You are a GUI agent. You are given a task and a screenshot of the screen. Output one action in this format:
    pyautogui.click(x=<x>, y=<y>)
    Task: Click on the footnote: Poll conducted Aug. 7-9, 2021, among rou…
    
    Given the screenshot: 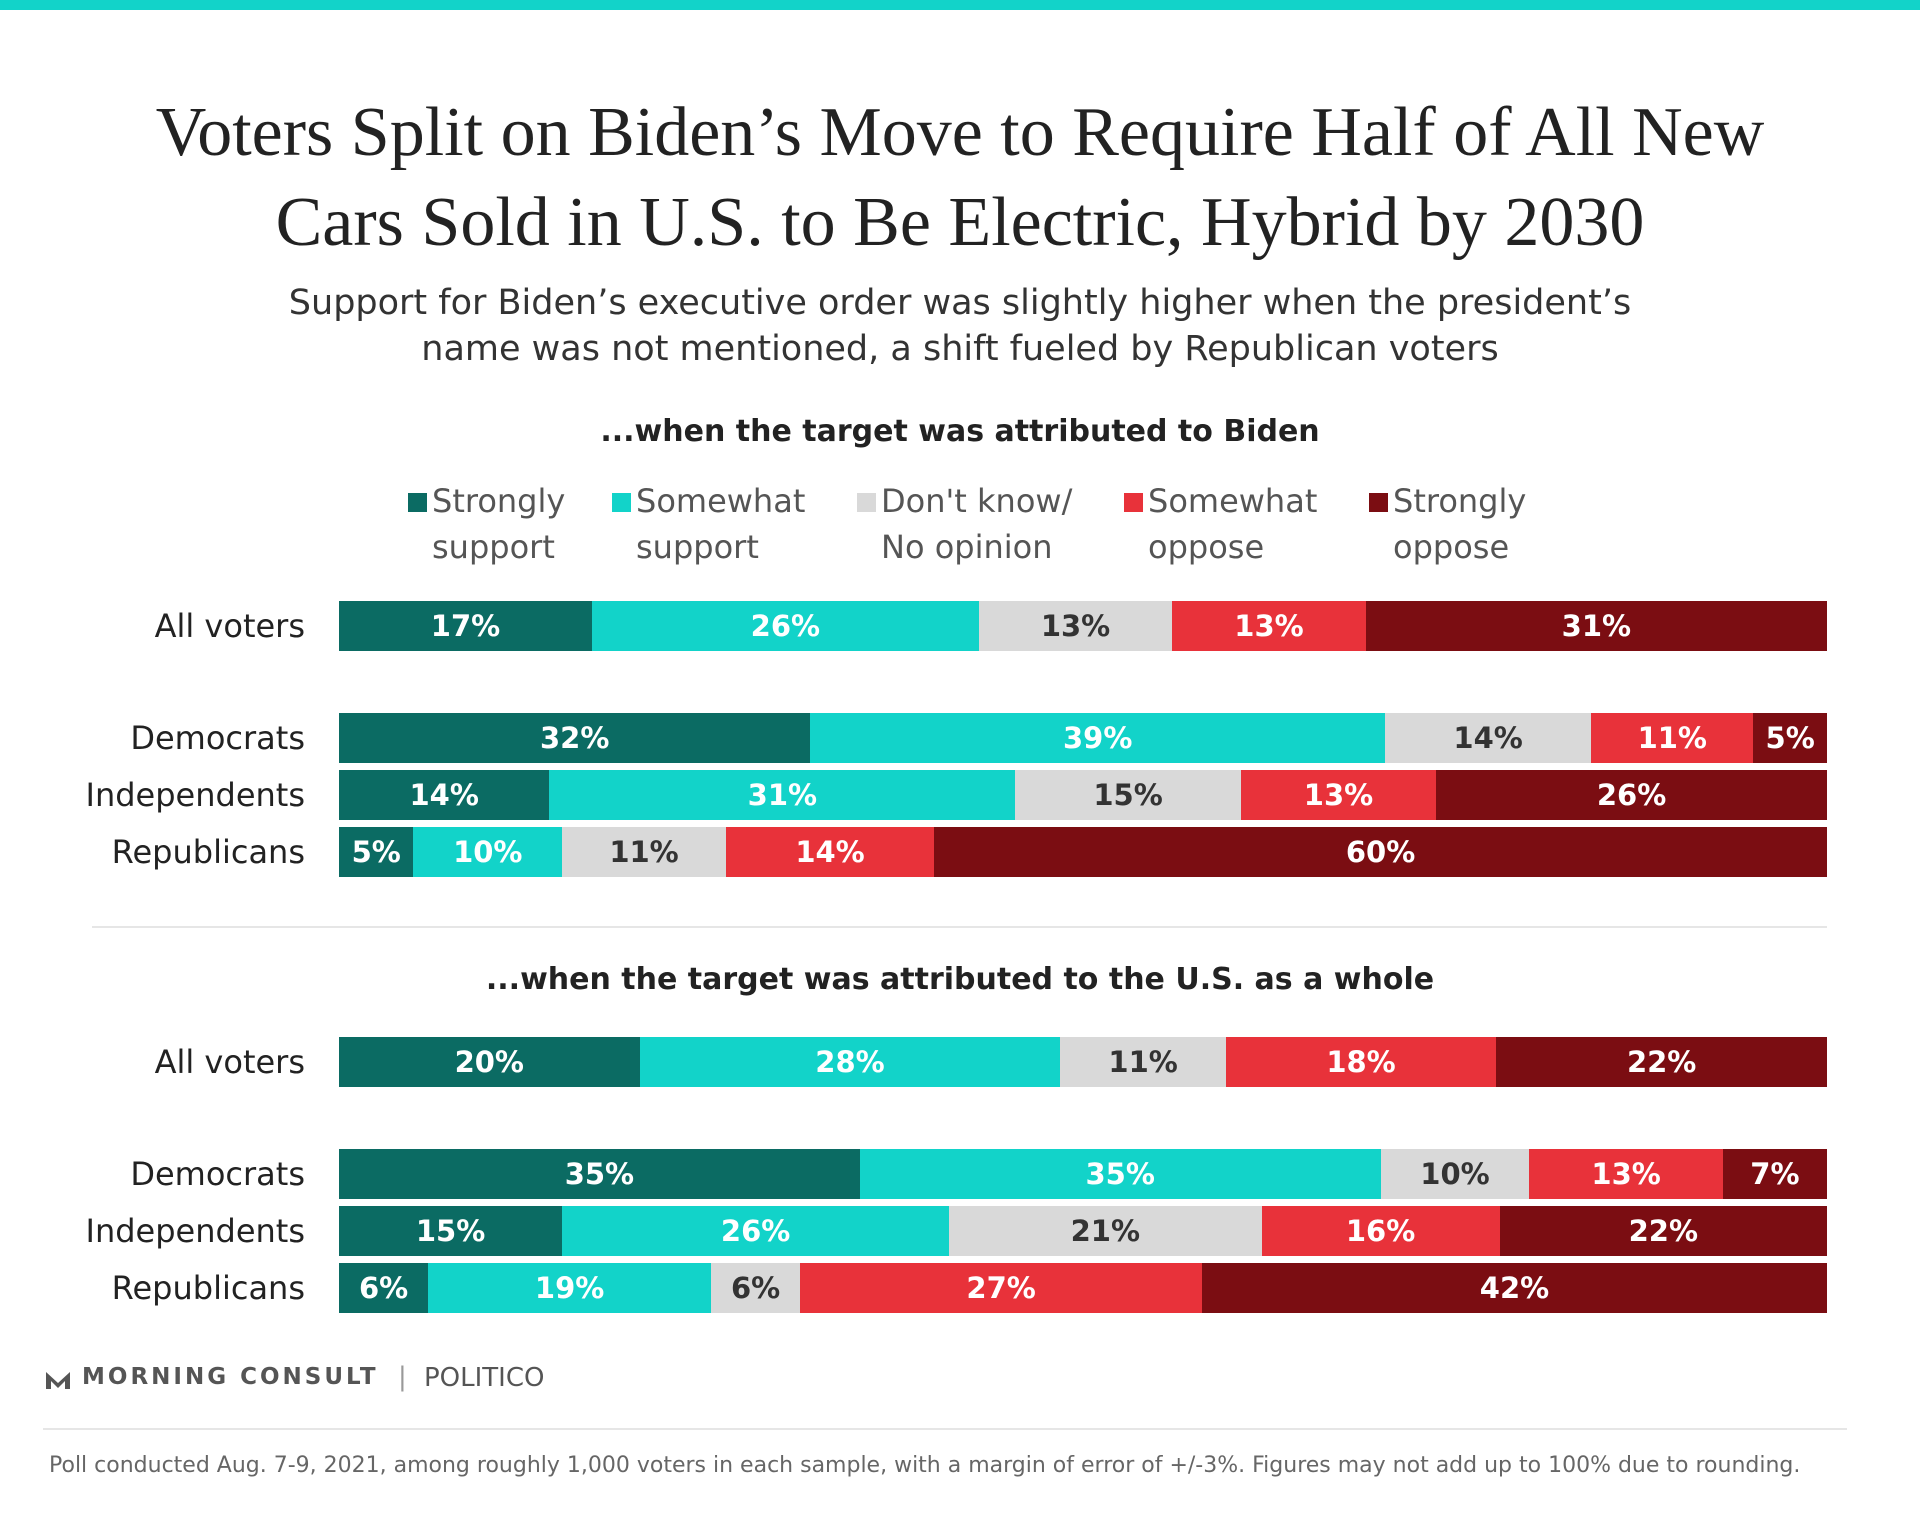 What is the action you would take?
    pyautogui.click(x=925, y=1465)
    